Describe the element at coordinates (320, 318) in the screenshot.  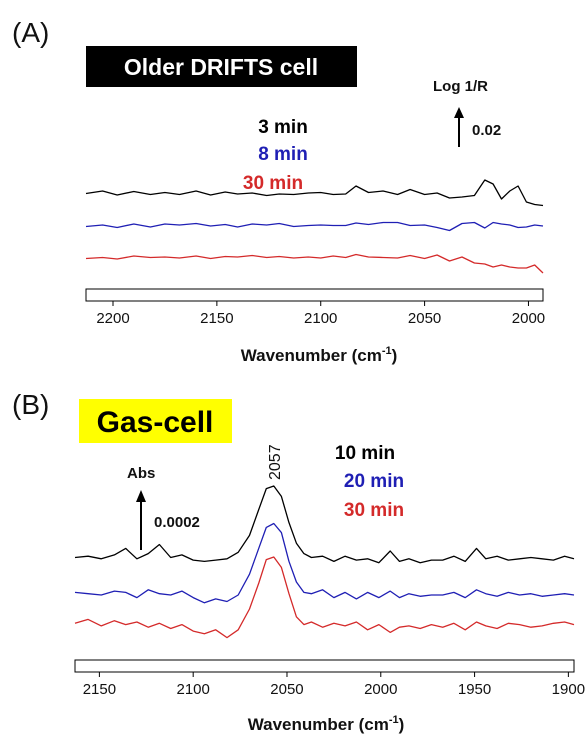
I see `panel-a-x-tick-label-2: 2100` at that location.